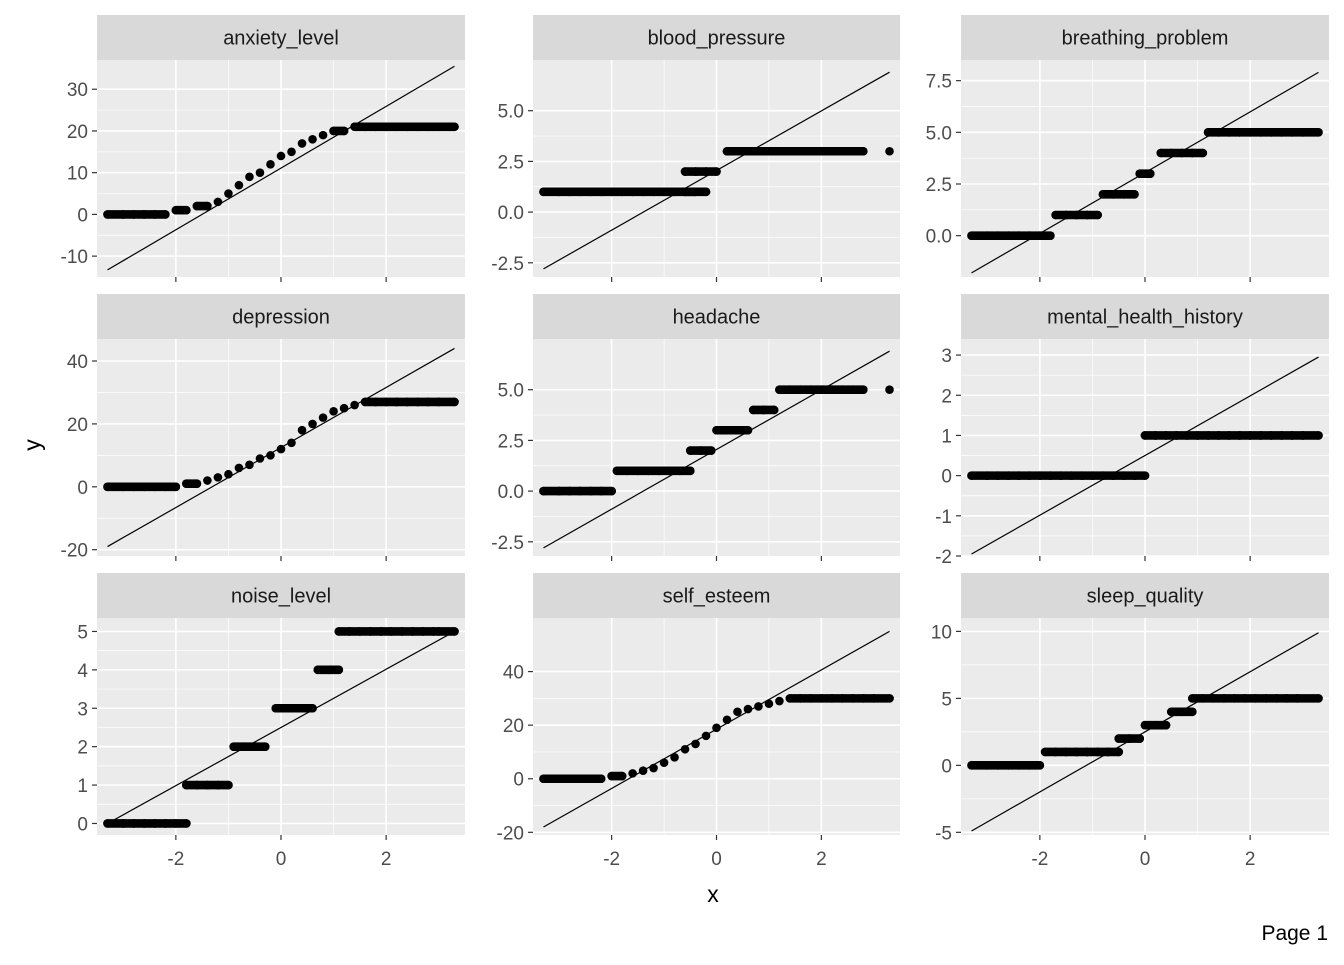 This screenshot has width=1344, height=965. I want to click on page-label: Page 1, so click(1294, 933).